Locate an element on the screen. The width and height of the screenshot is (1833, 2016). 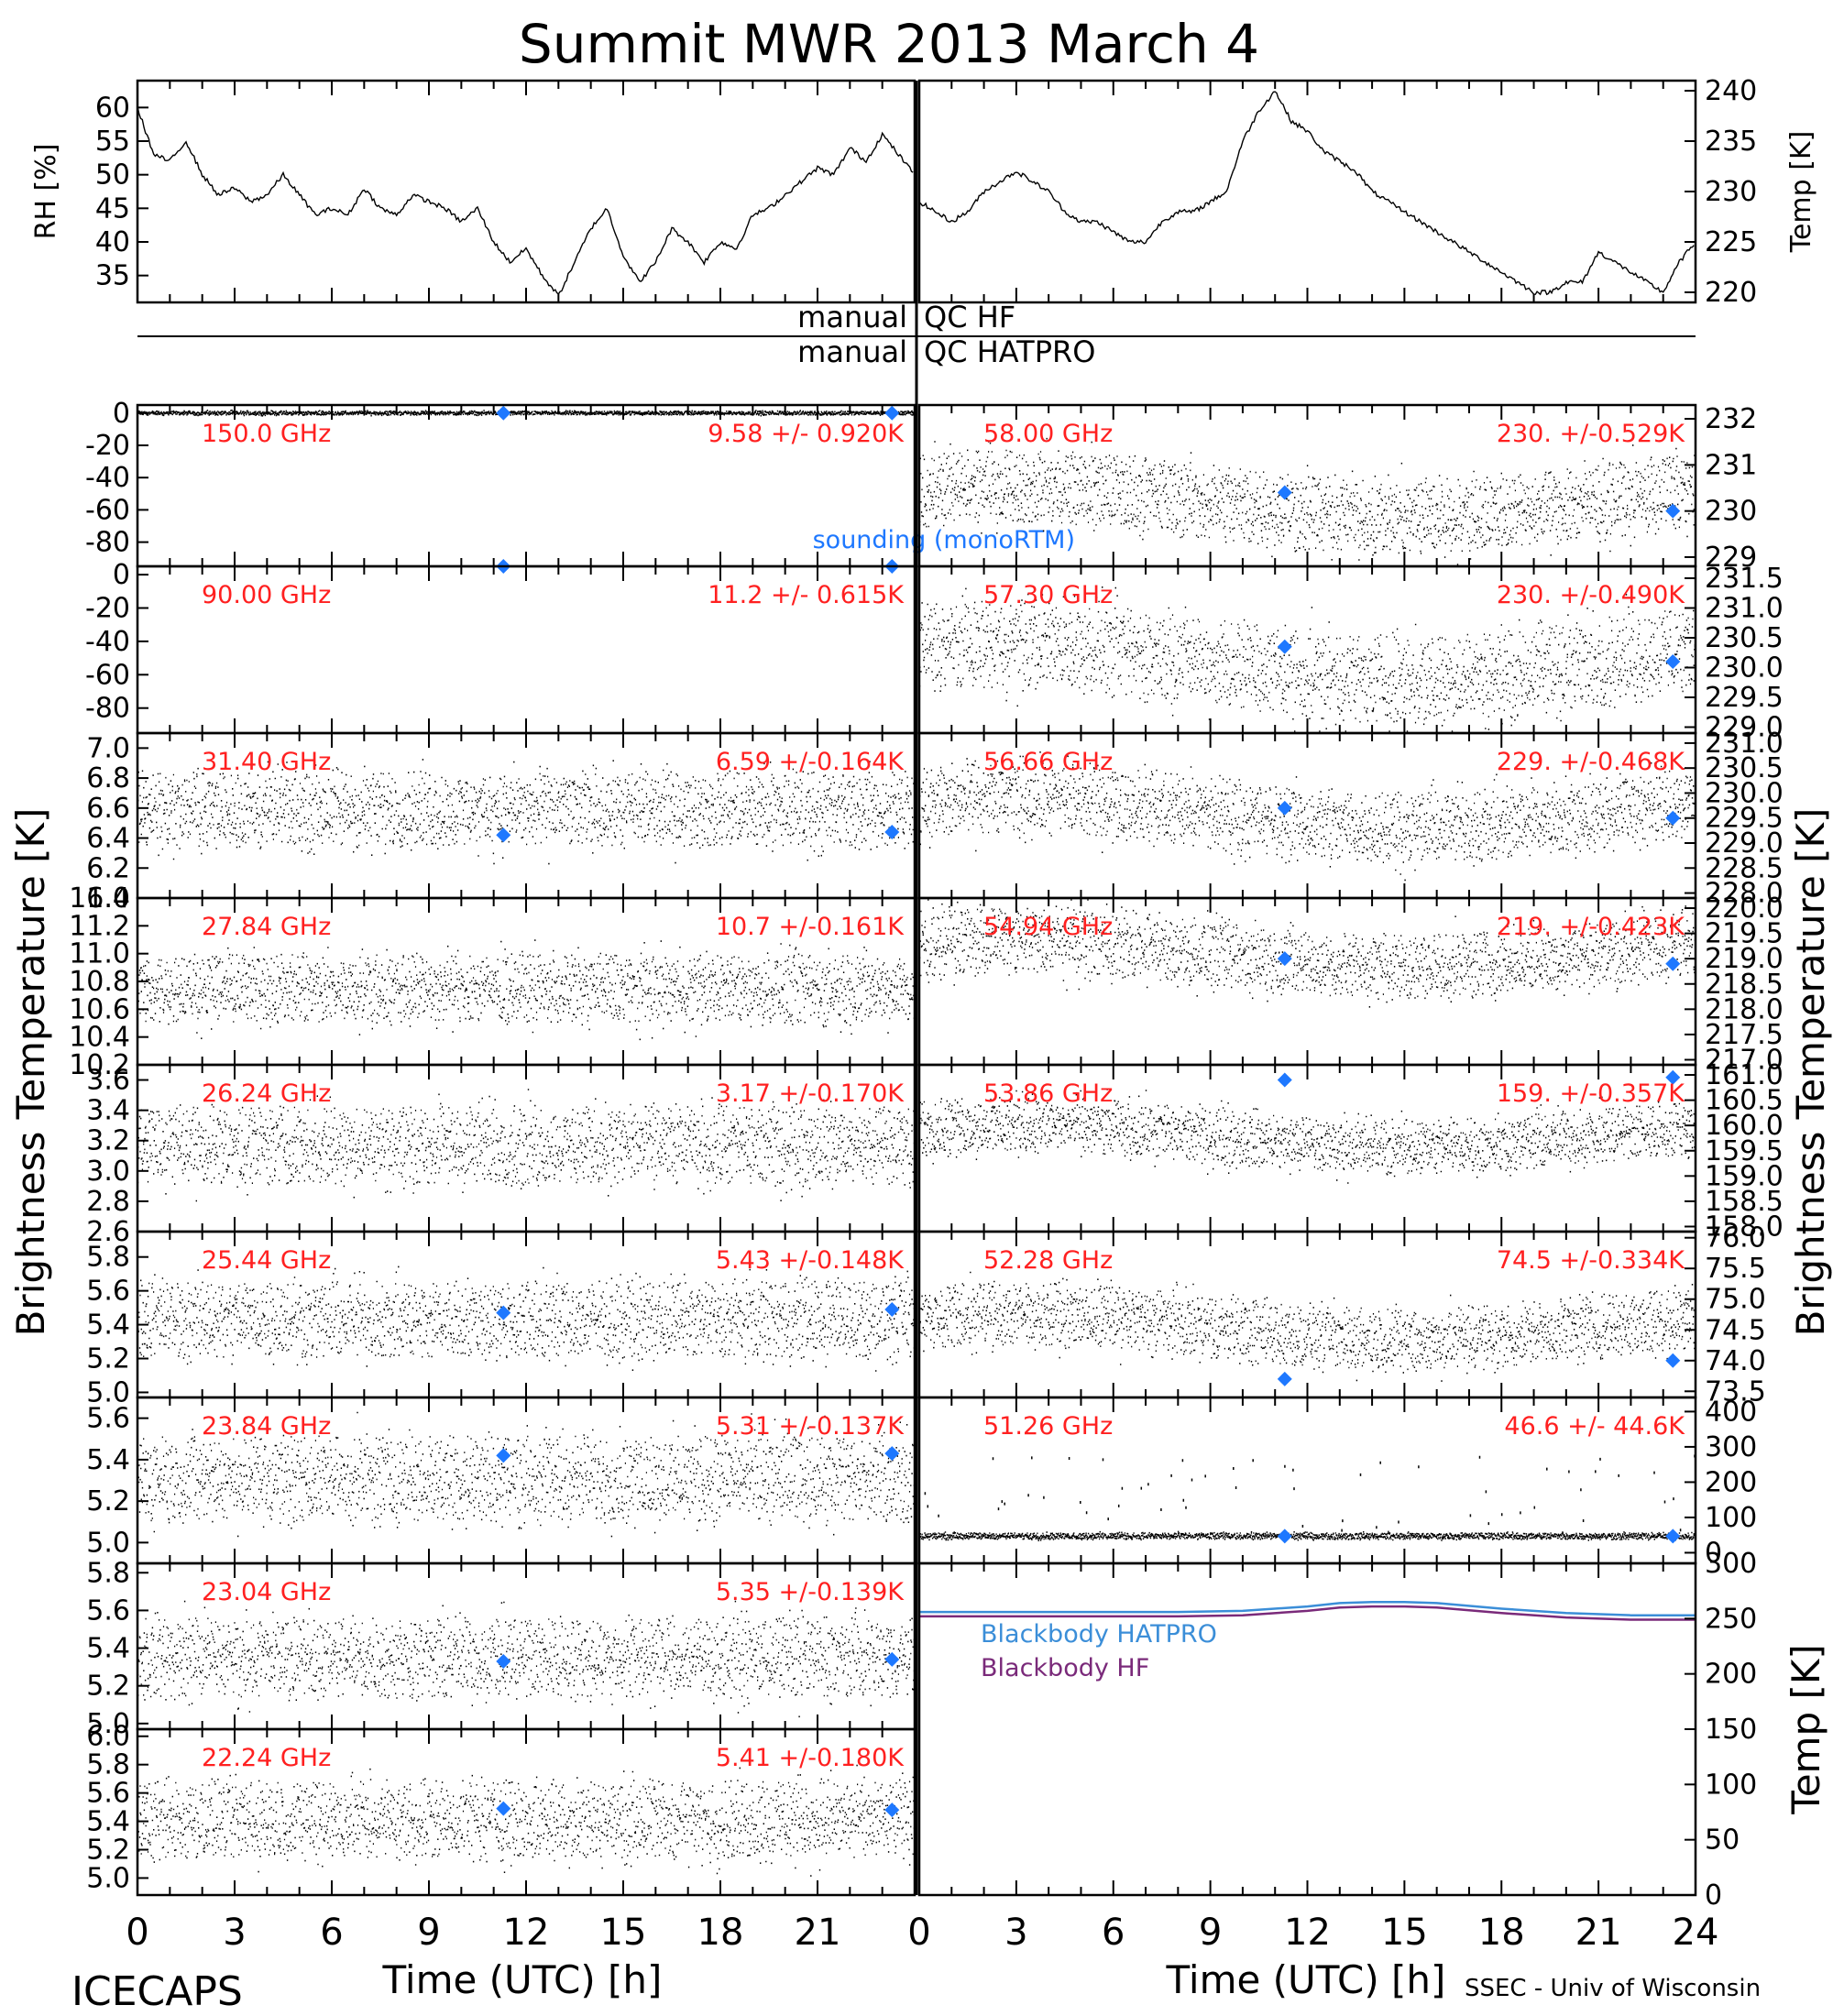
y-tick-label: 219.5 is located at coordinates (1744, 934).